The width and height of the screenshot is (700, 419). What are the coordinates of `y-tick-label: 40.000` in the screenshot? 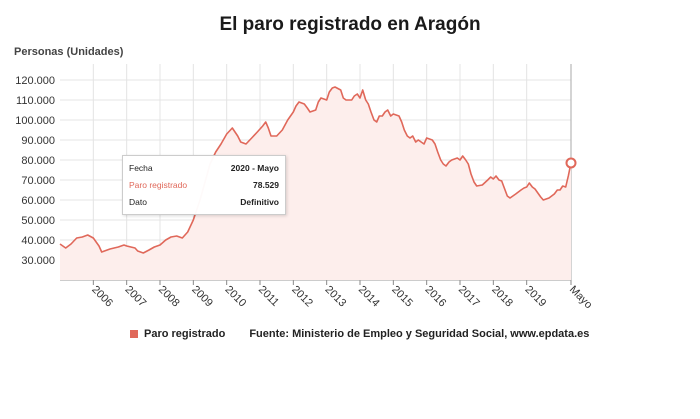 It's located at (38, 241).